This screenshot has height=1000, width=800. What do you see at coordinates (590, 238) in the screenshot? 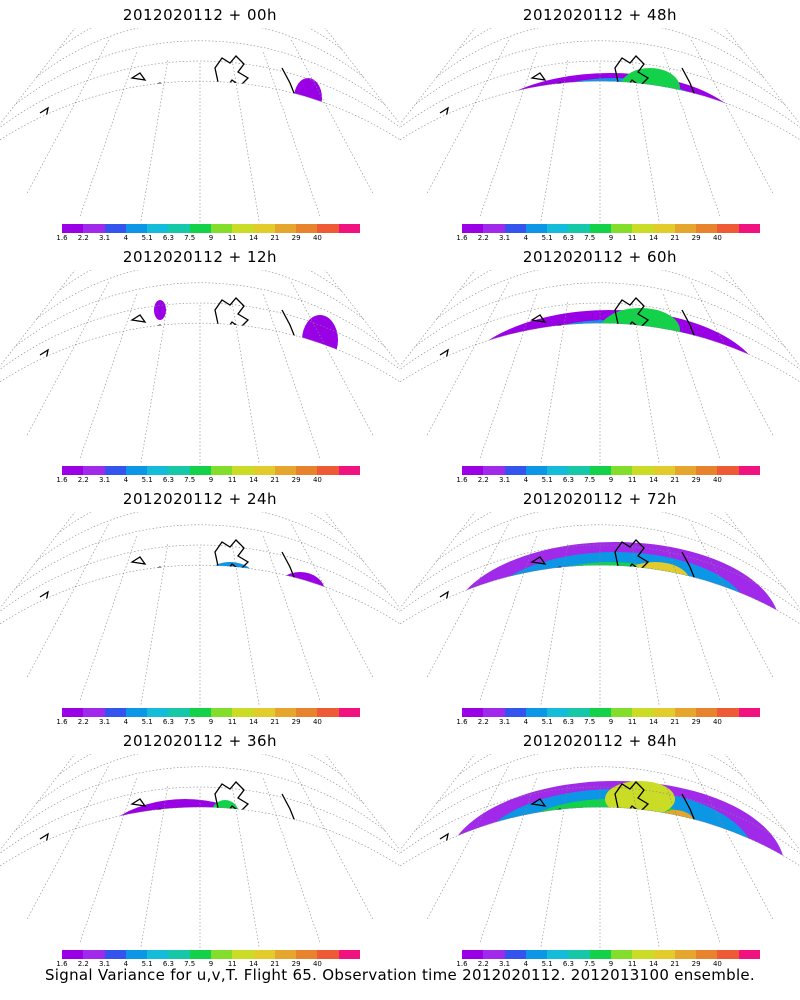
I see `colorbar-tick-label: 7.5` at bounding box center [590, 238].